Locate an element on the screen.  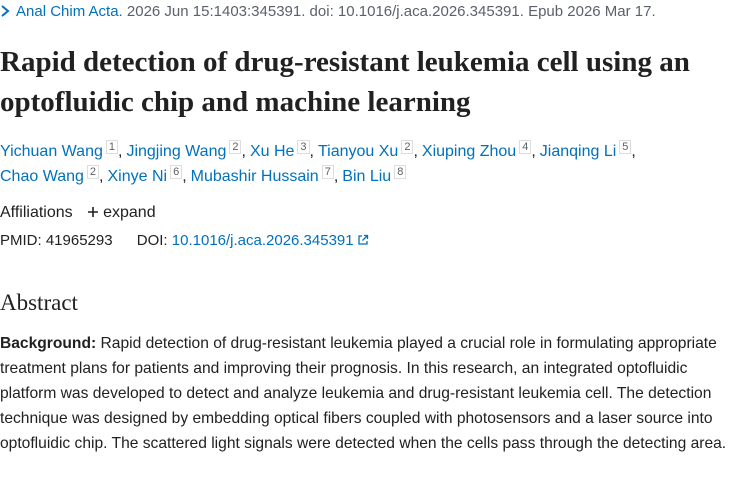
doi-label: DOI: is located at coordinates (152, 240).